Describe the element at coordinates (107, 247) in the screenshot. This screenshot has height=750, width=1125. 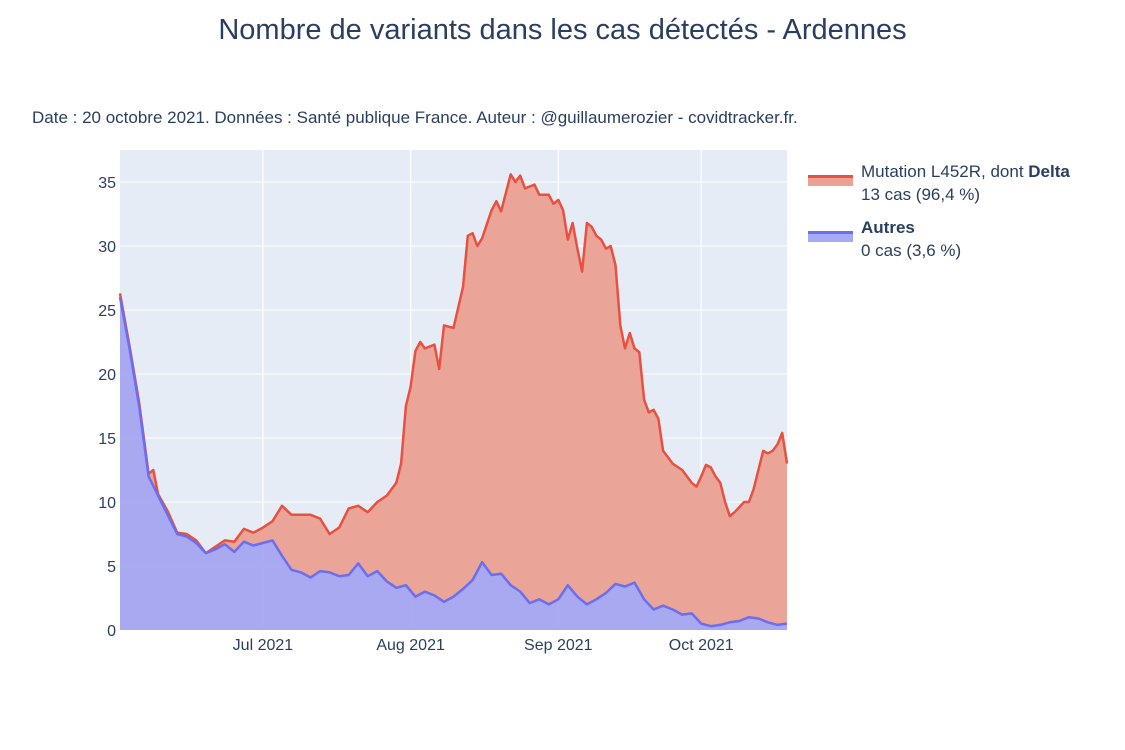
I see `y-tick-label: 30` at that location.